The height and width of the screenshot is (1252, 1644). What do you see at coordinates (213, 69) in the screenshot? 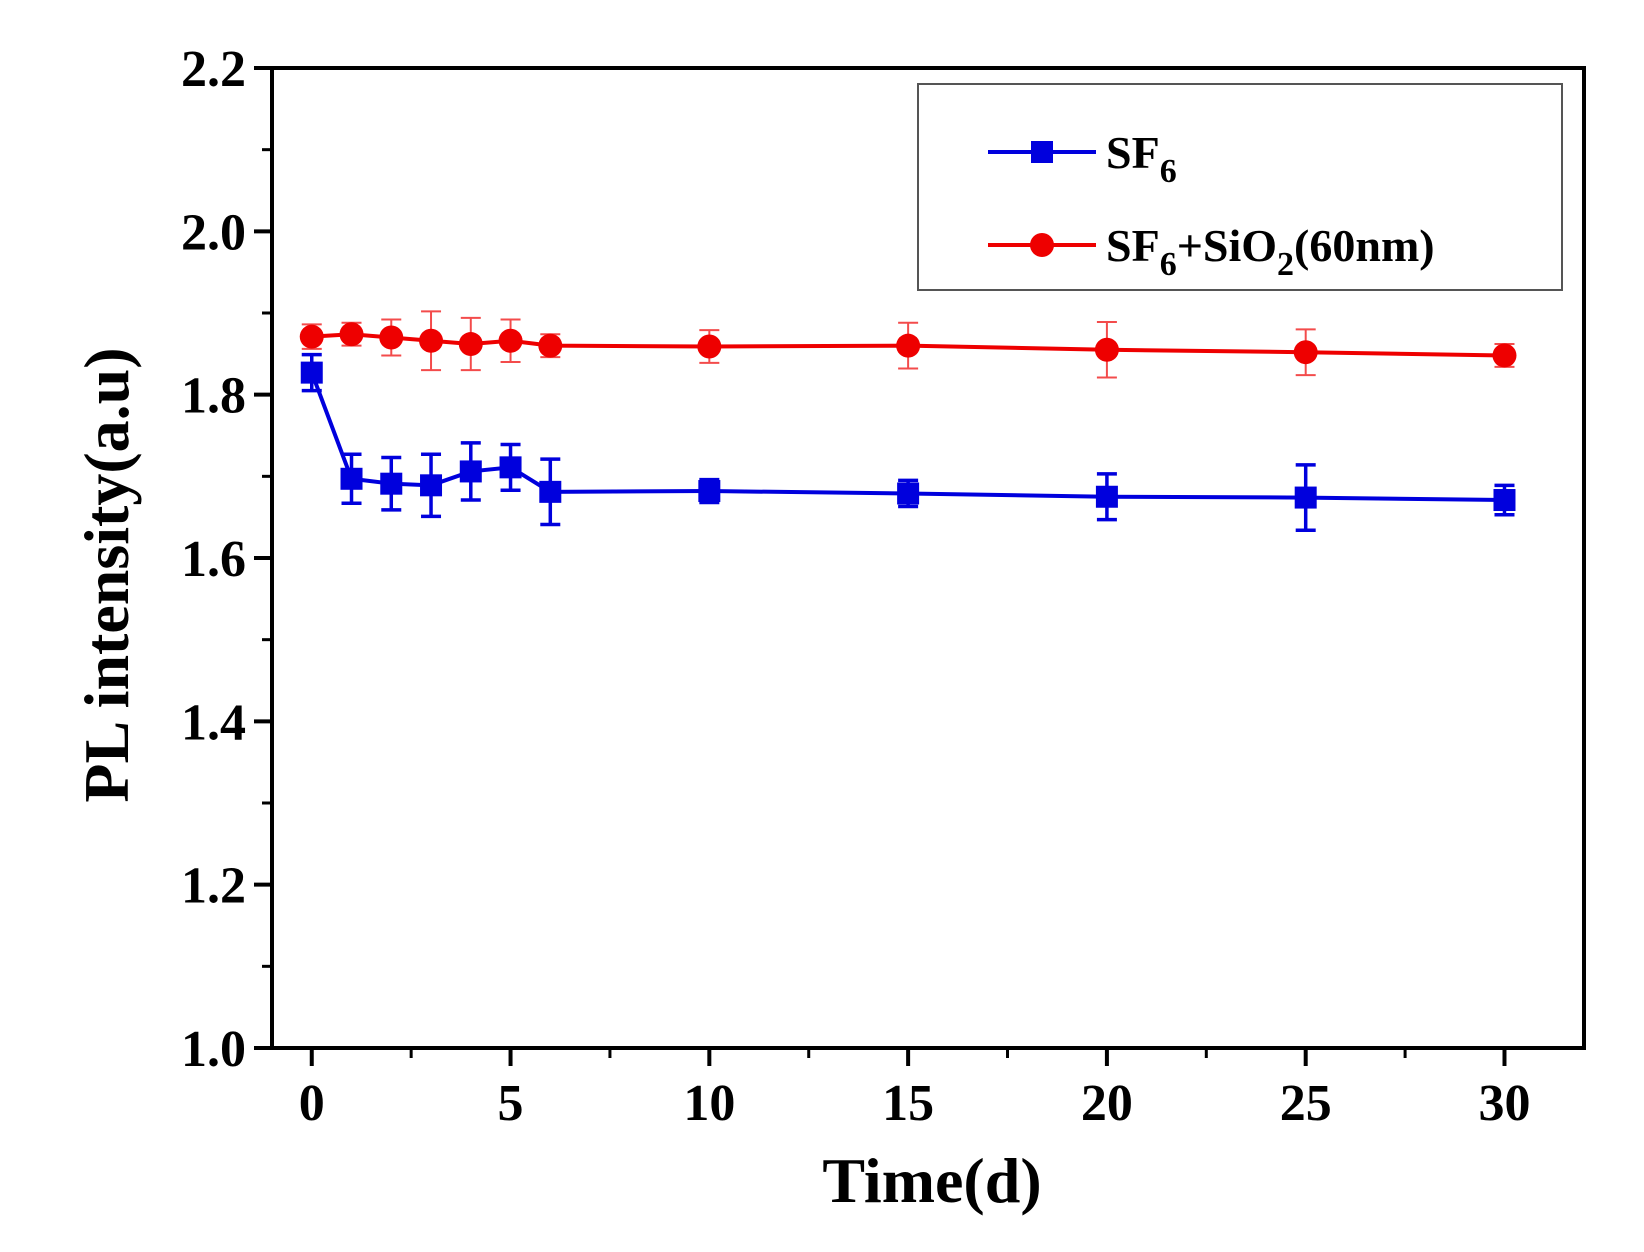
I see `y-tick-label: 2.2` at bounding box center [213, 69].